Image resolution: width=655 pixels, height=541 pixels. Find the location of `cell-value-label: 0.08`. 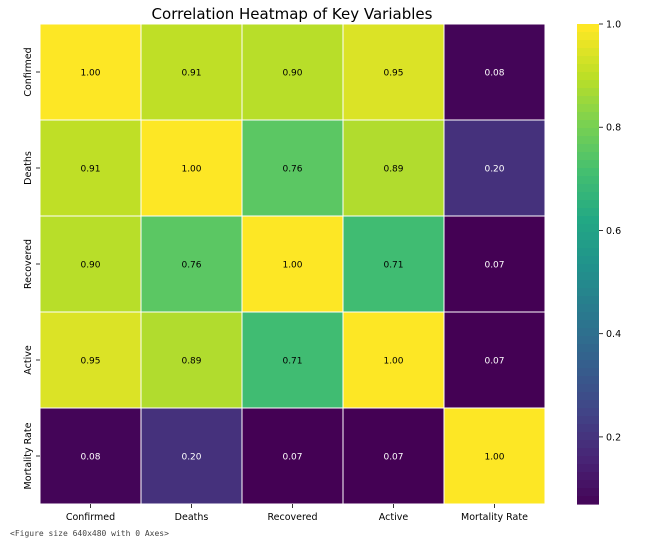

cell-value-label: 0.08 is located at coordinates (494, 74).